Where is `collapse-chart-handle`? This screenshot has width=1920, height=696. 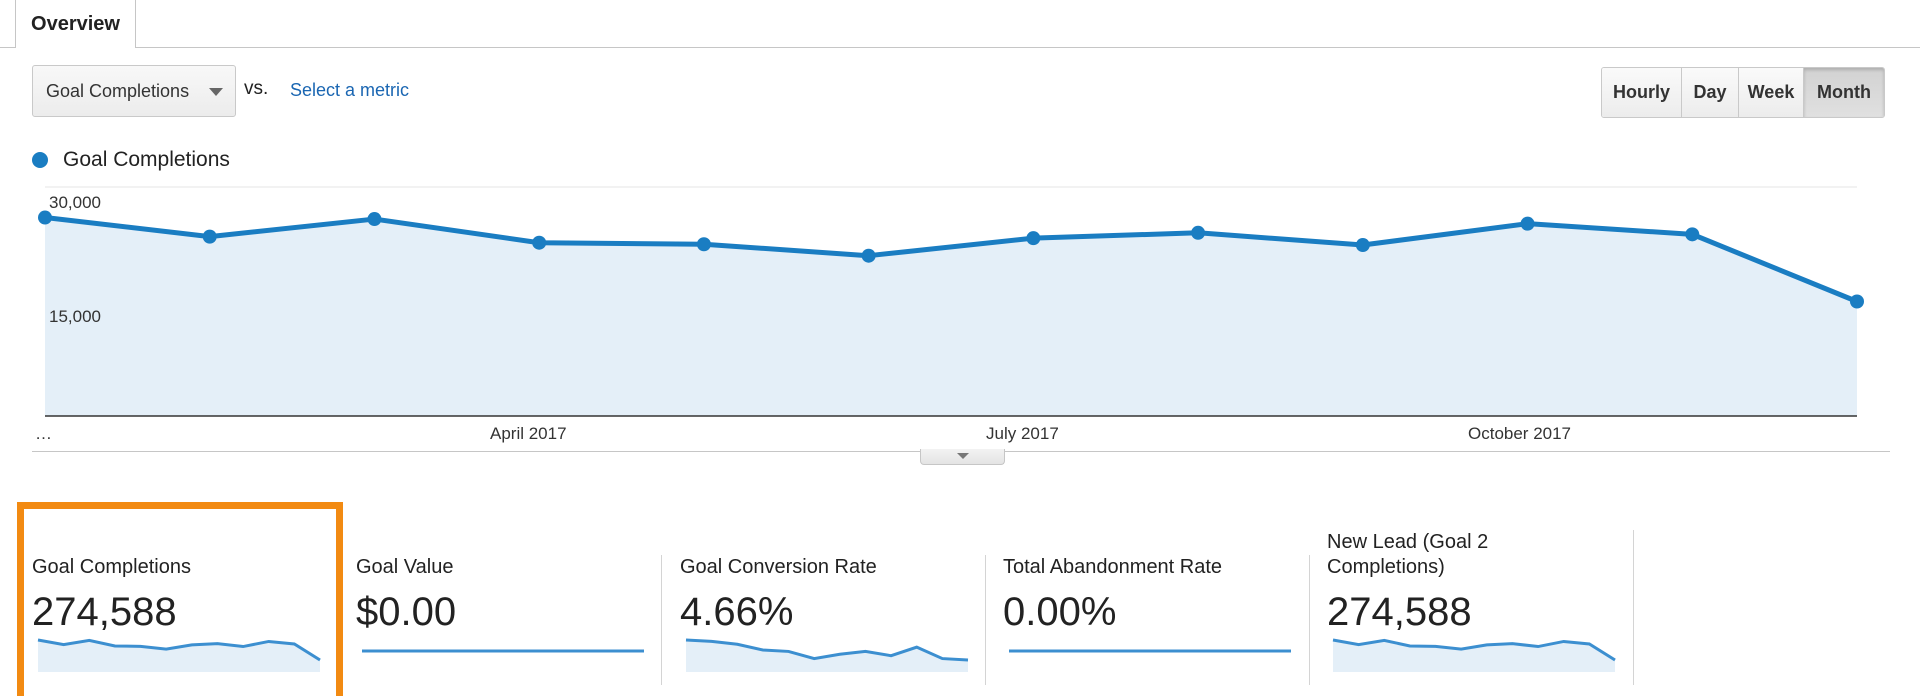
collapse-chart-handle is located at coordinates (962, 457).